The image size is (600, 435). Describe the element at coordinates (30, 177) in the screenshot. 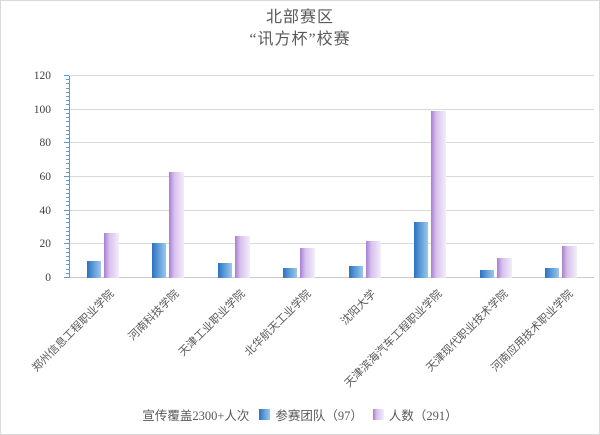

I see `y-axis-labels: 0 20 40 60 80 100 120` at that location.